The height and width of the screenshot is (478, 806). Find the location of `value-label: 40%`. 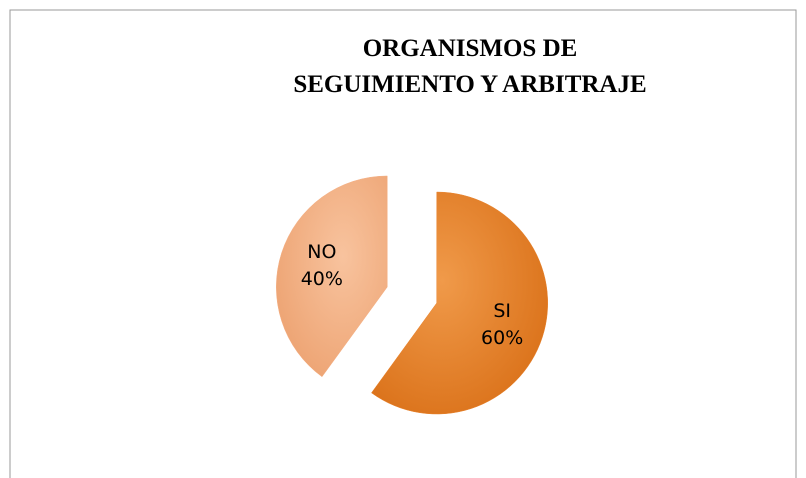

value-label: 40% is located at coordinates (322, 279).